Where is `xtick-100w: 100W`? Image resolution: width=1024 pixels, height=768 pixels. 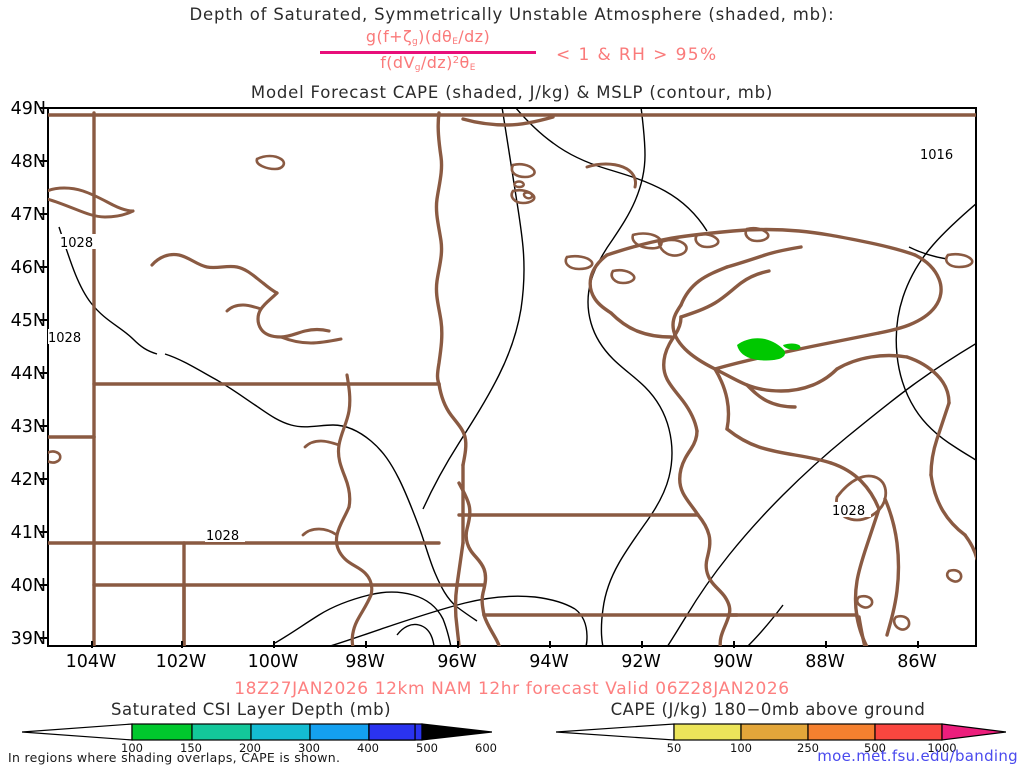
xtick-100w: 100W is located at coordinates (273, 662).